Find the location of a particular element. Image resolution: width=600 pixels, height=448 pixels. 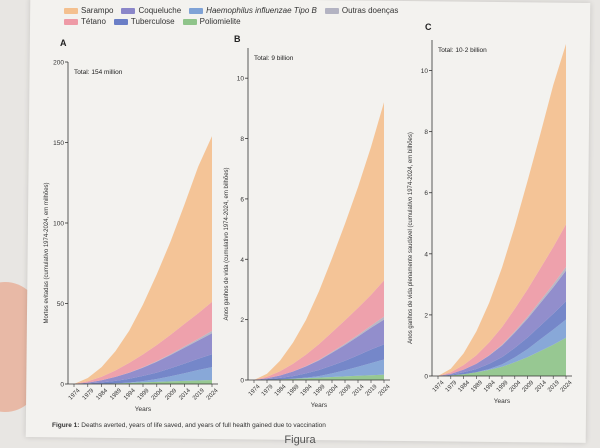

y-tick-label: 8 is located at coordinates (426, 132).